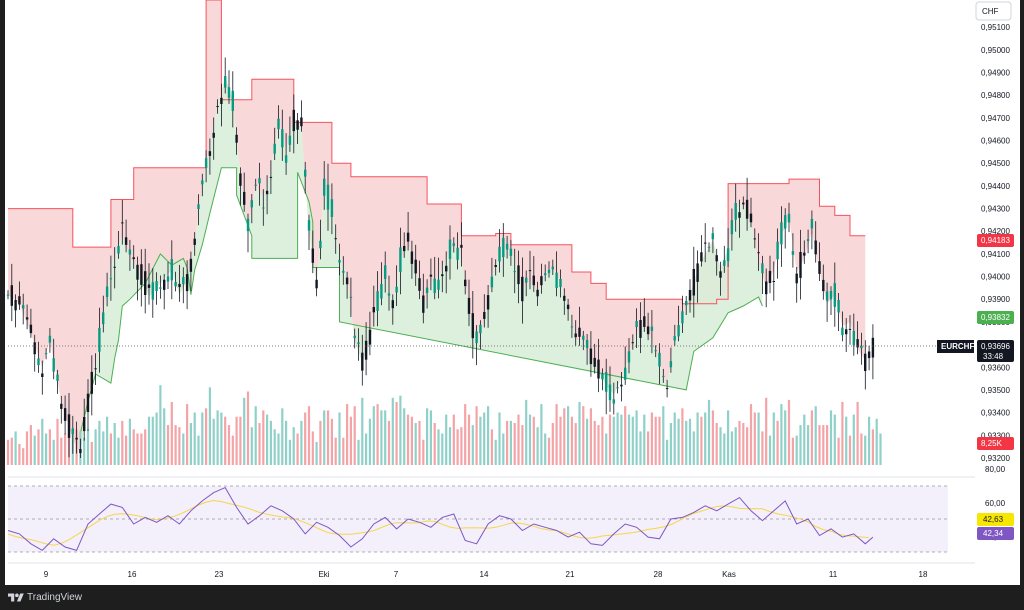 Image resolution: width=1024 pixels, height=610 pixels. Describe the element at coordinates (993, 11) in the screenshot. I see `currency-tag: CHF` at that location.